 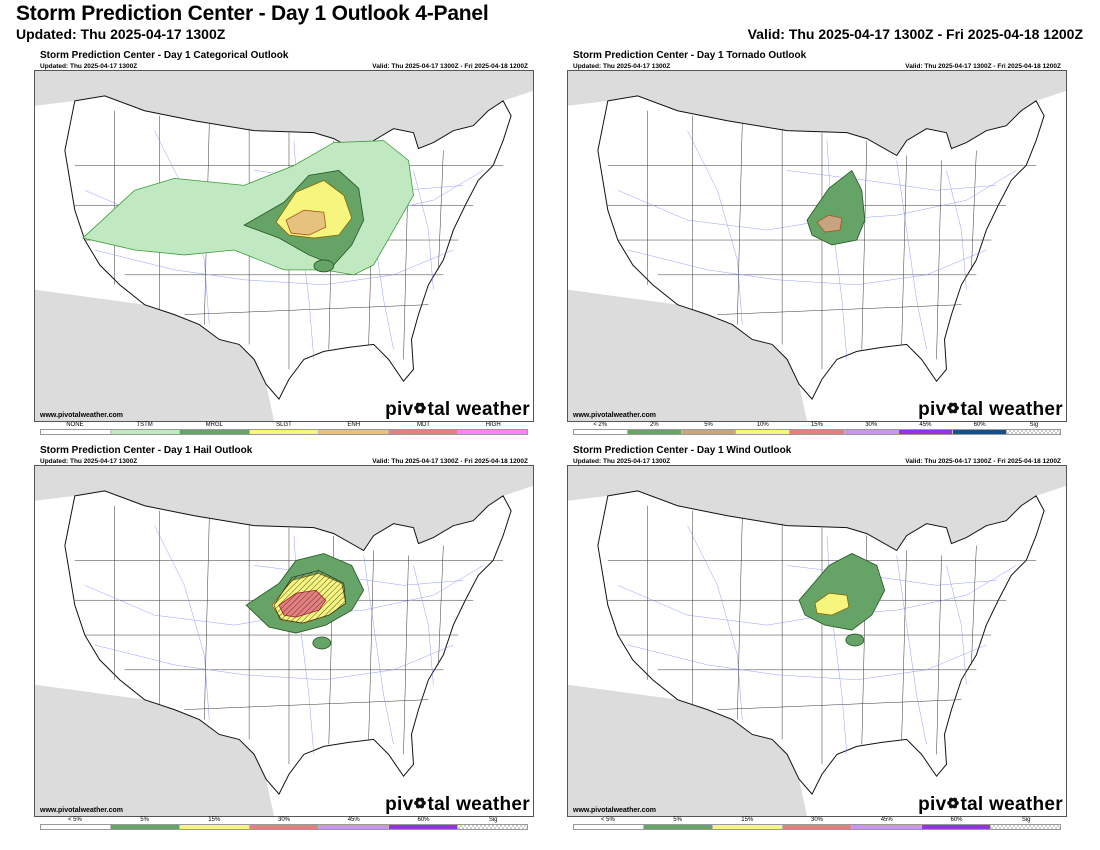 What do you see at coordinates (121, 34) in the screenshot?
I see `updated-time: Updated: Thu 2025-04-17 1300Z` at bounding box center [121, 34].